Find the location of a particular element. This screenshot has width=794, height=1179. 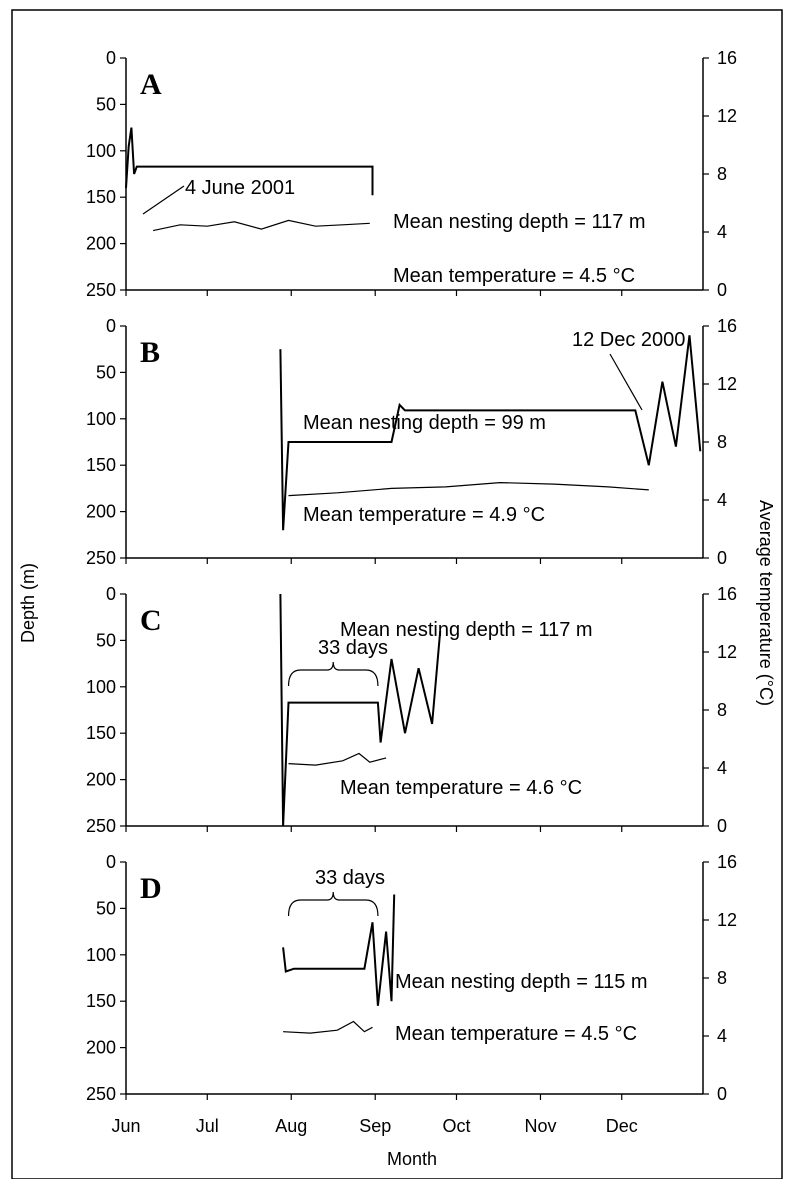

x-axis-title: Month is located at coordinates (412, 1159).